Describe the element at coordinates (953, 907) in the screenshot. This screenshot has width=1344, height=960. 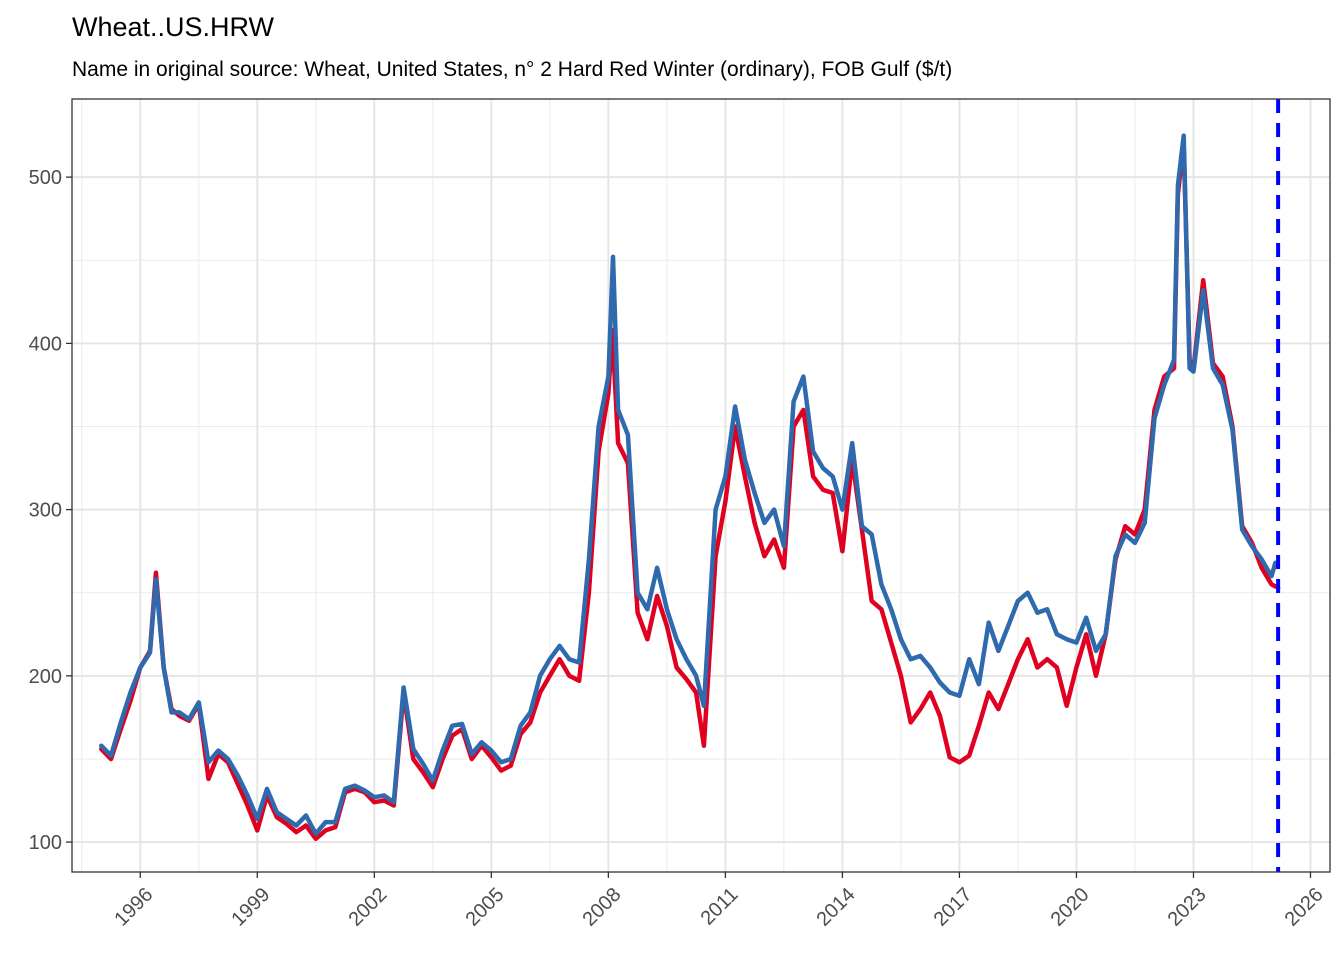
I see `x-tick-label: 2017` at that location.